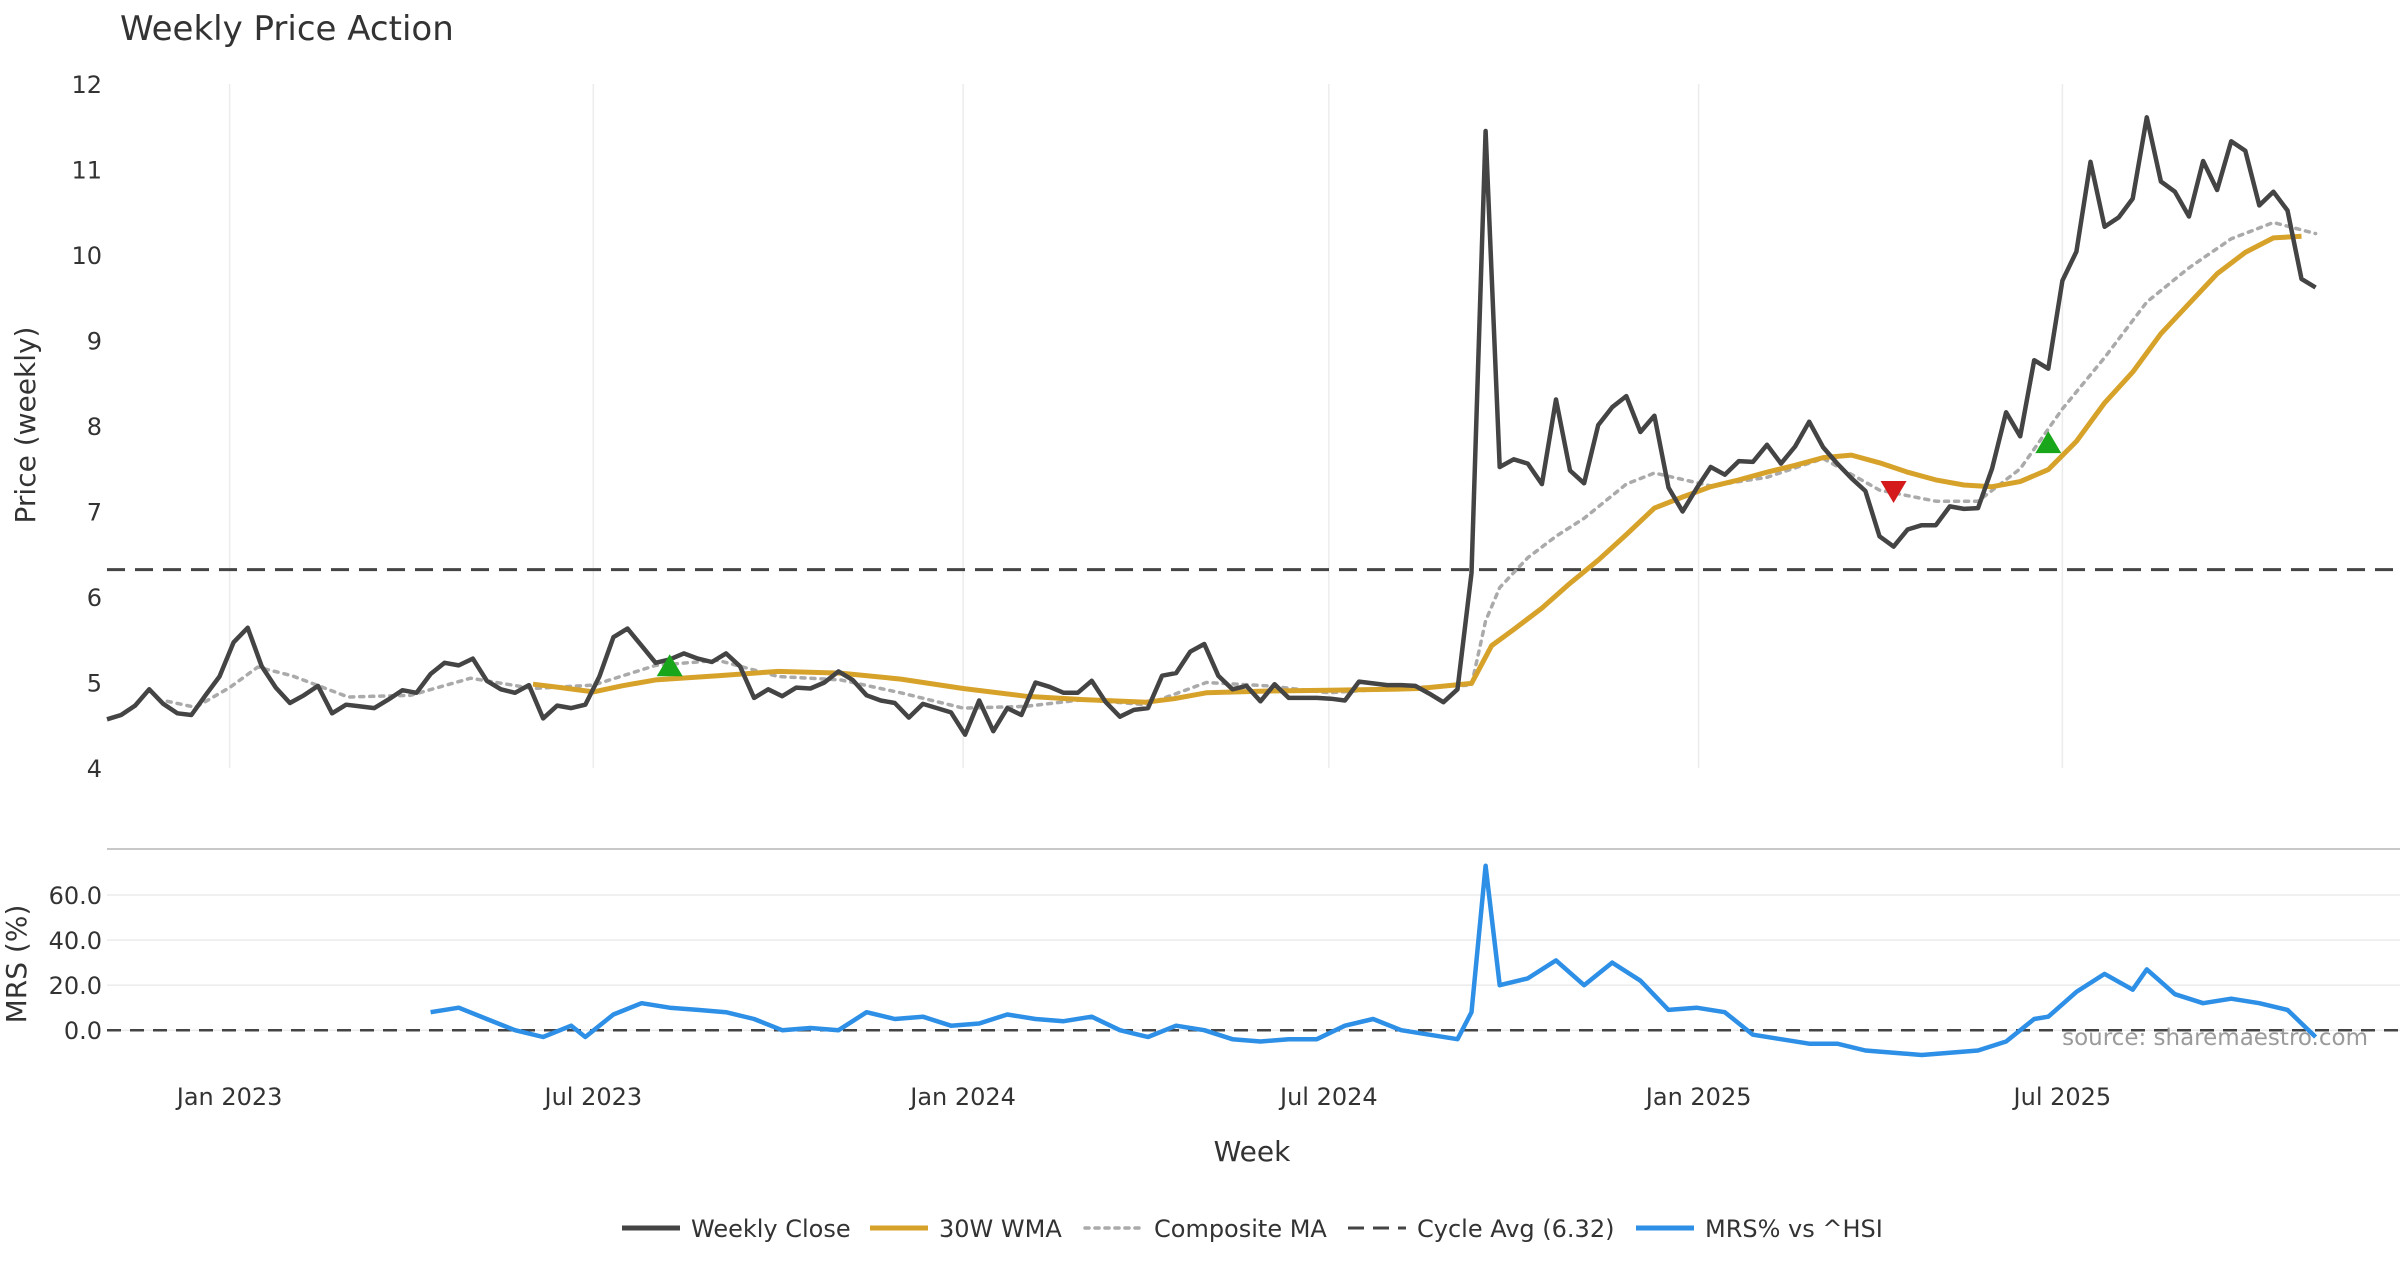 The image size is (2400, 1264). What do you see at coordinates (83, 1031) in the screenshot?
I see `mrs-y-tick-label: 0.0` at bounding box center [83, 1031].